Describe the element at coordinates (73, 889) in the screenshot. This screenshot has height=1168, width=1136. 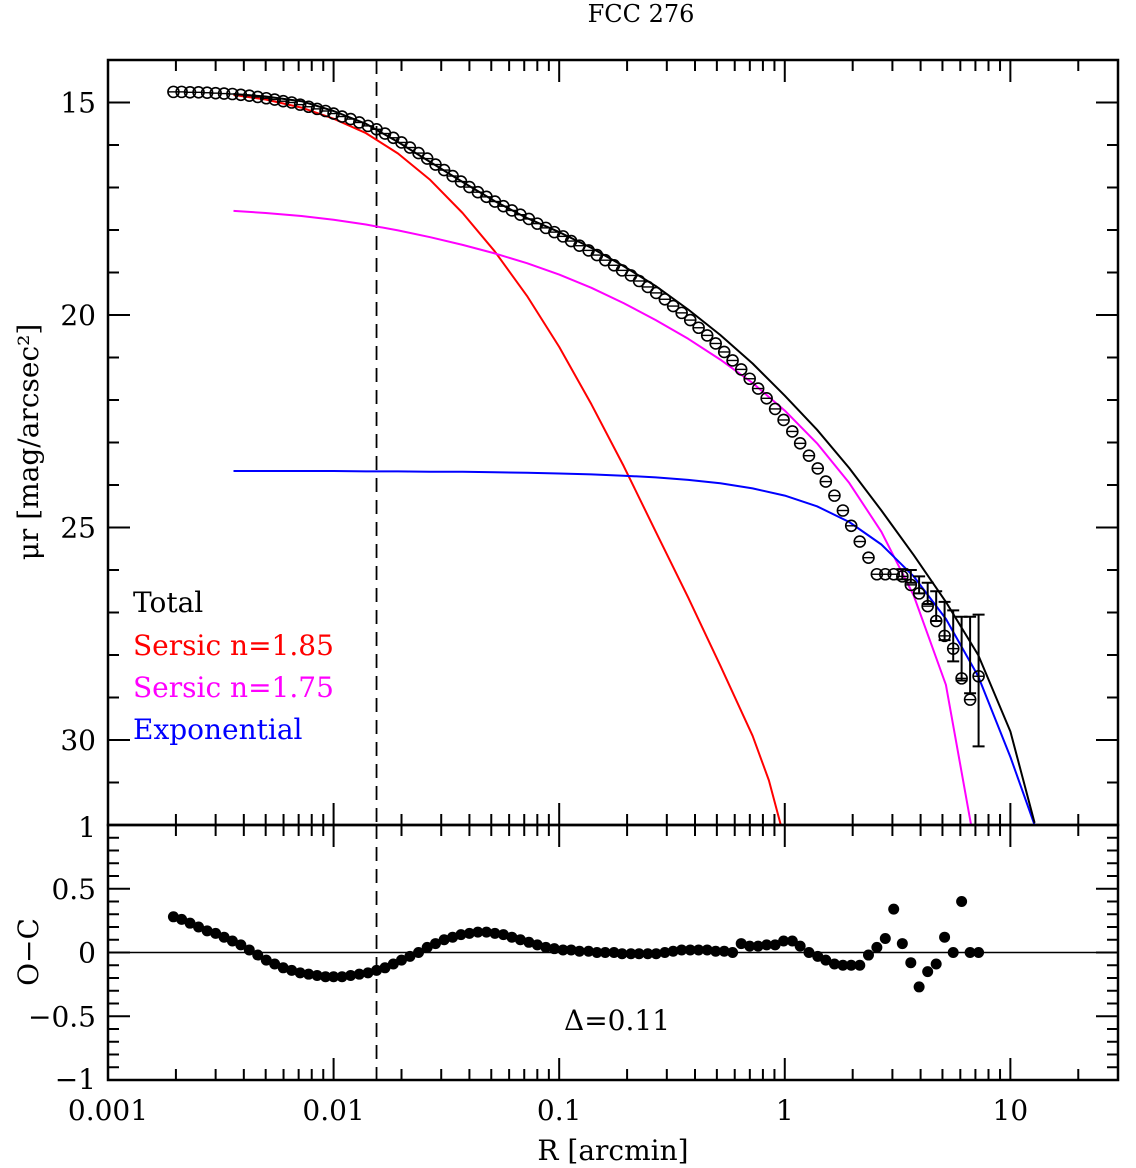
I see `y-tick-label: 0.5` at that location.